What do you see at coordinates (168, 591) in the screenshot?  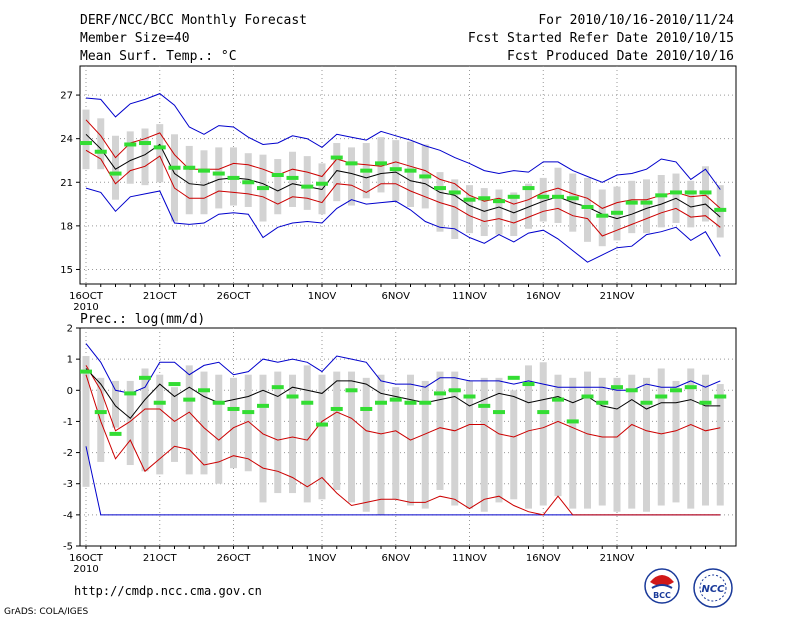 I see `source-url: http://cmdp.ncc.cma.gov.cn` at bounding box center [168, 591].